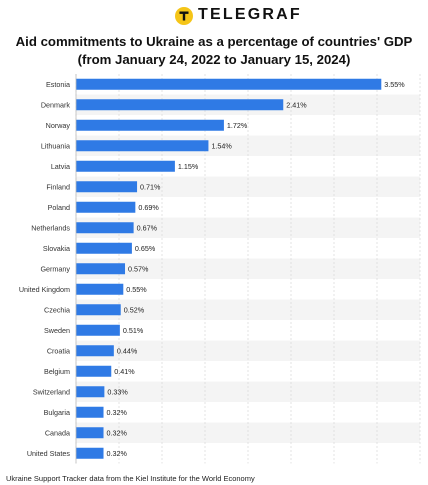  What do you see at coordinates (57, 432) in the screenshot?
I see `category-label: Canada` at bounding box center [57, 432].